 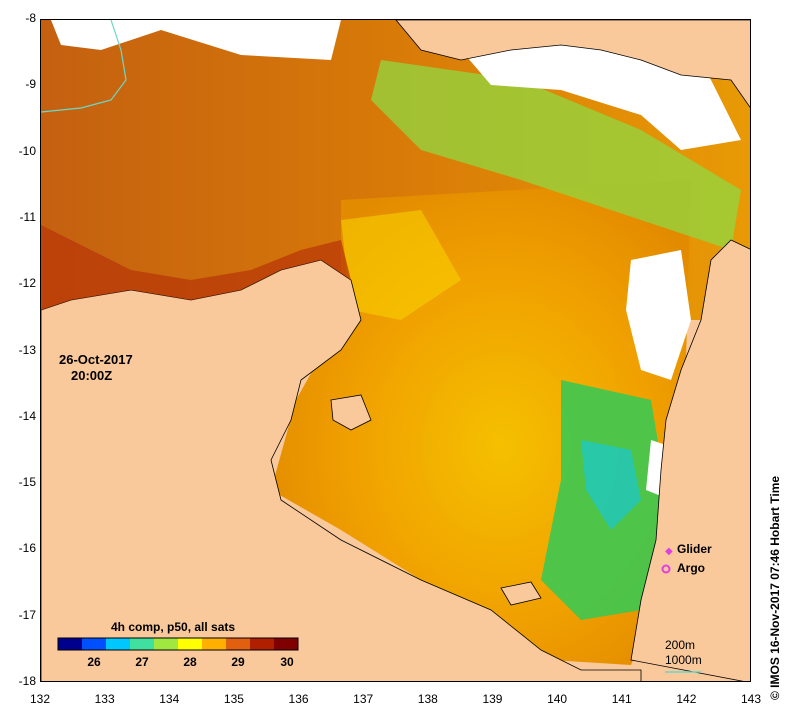 What do you see at coordinates (351, 412) in the screenshot?
I see `groote-eylandt` at bounding box center [351, 412].